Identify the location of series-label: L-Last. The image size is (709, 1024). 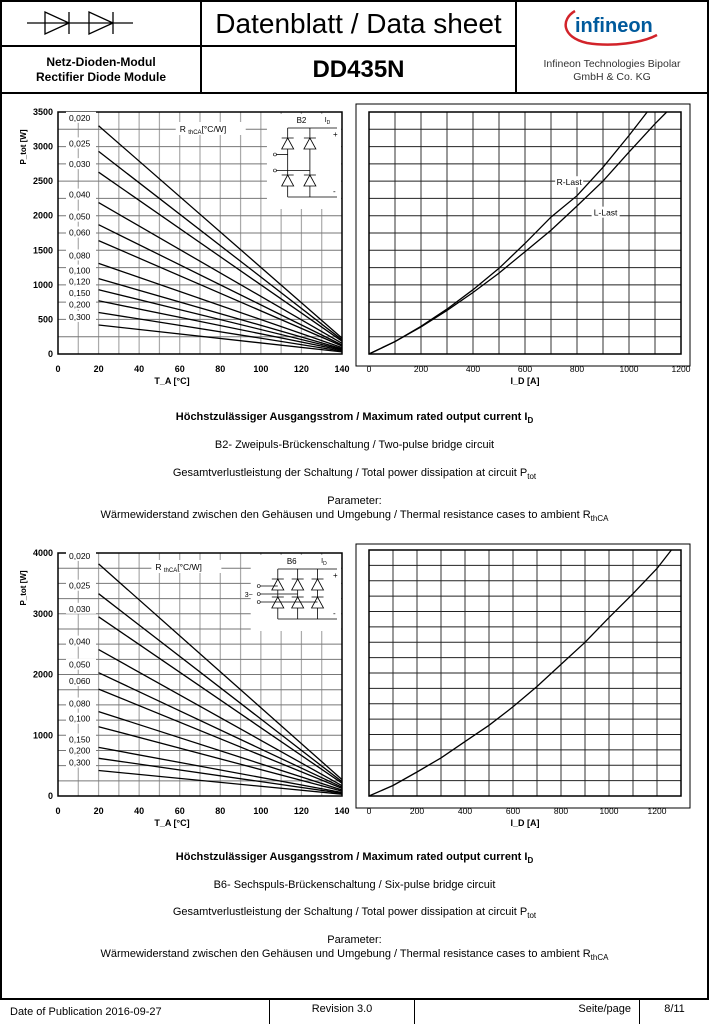
(606, 213).